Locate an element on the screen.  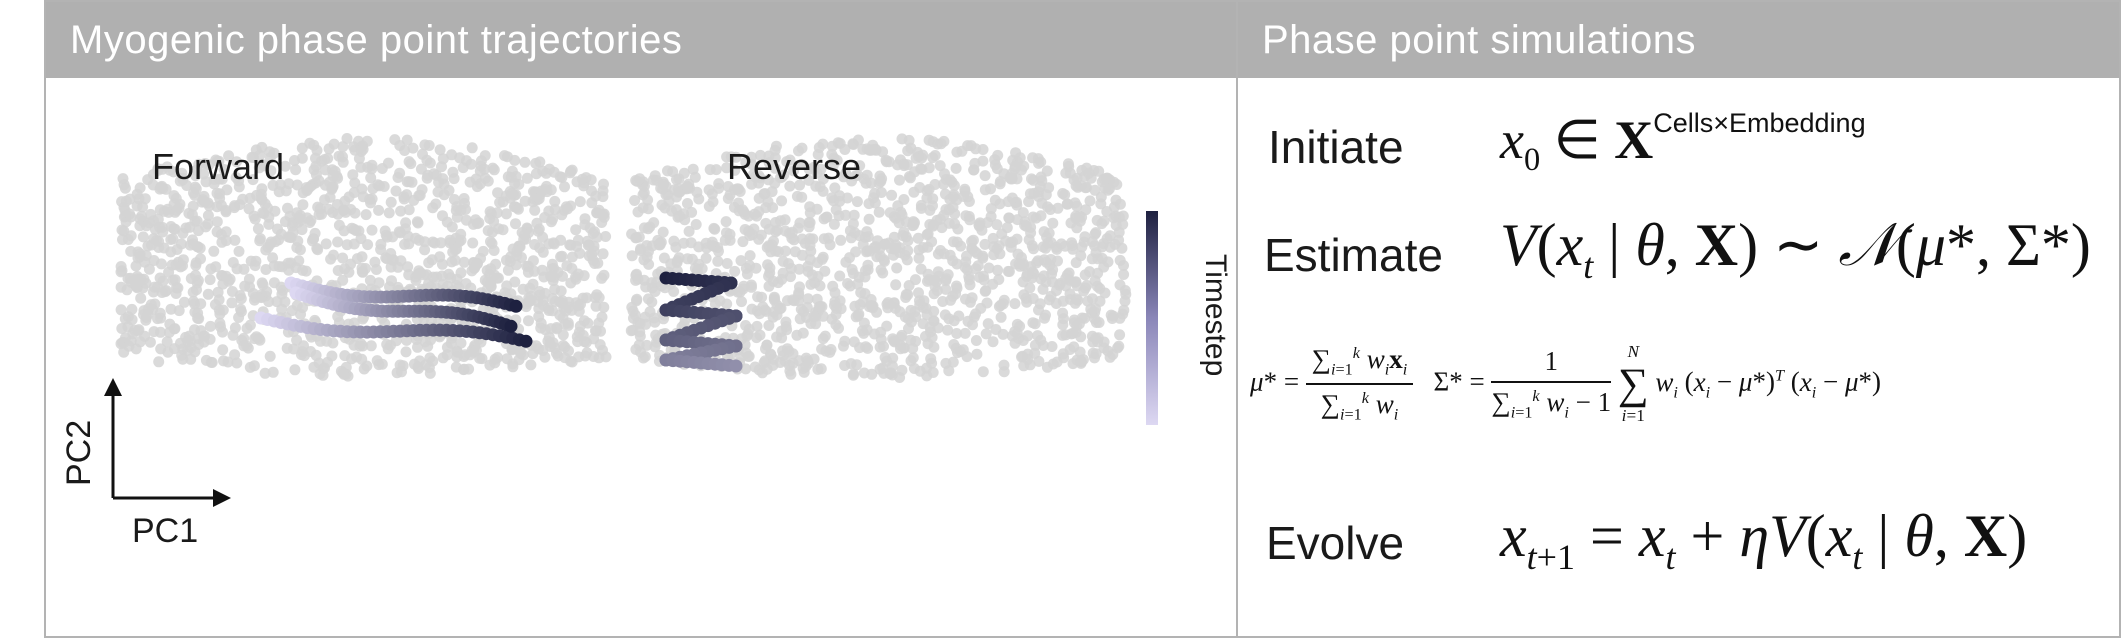
trajectories-panel-header: Myogenic phase point trajectories is located at coordinates (641, 40).